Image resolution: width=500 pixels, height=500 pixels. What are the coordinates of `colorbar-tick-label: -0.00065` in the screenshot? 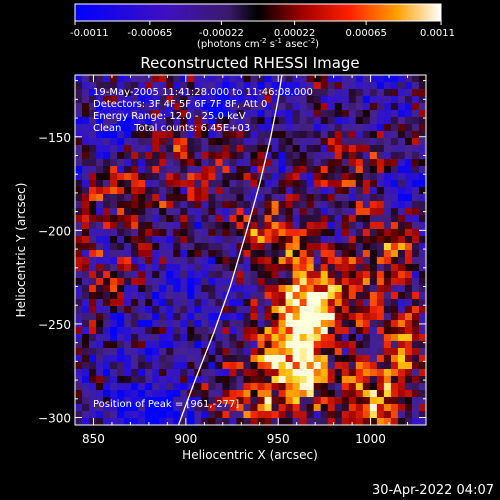 It's located at (149, 33).